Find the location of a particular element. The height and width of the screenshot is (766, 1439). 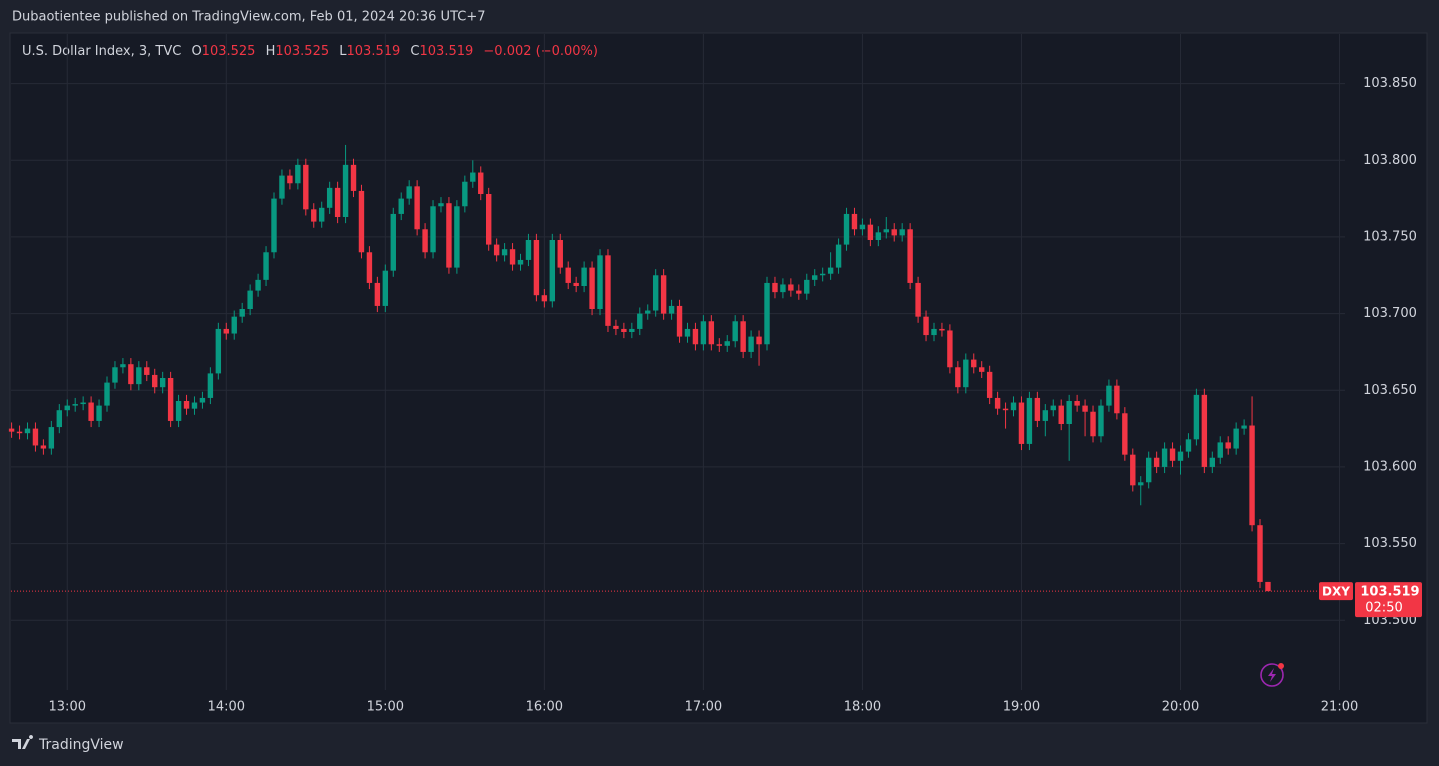

icon-dot is located at coordinates (1281, 666).